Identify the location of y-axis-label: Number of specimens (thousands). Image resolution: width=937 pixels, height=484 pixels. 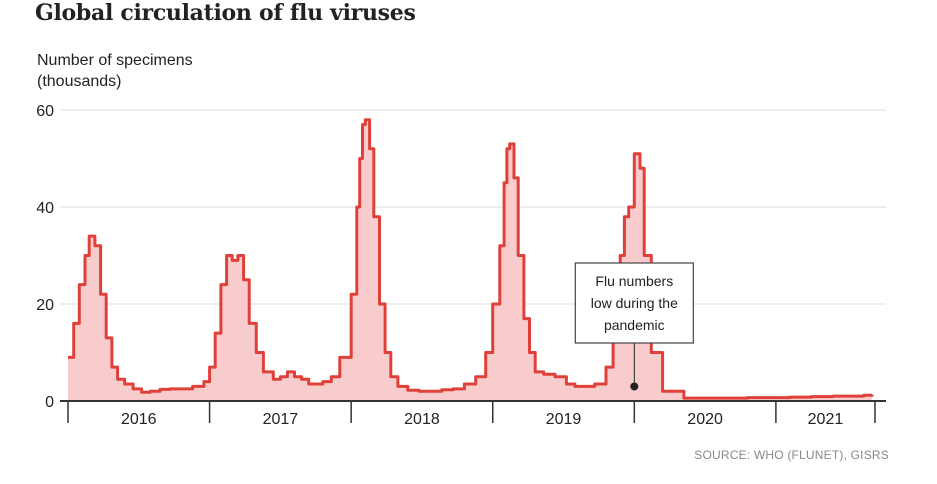
(115, 71).